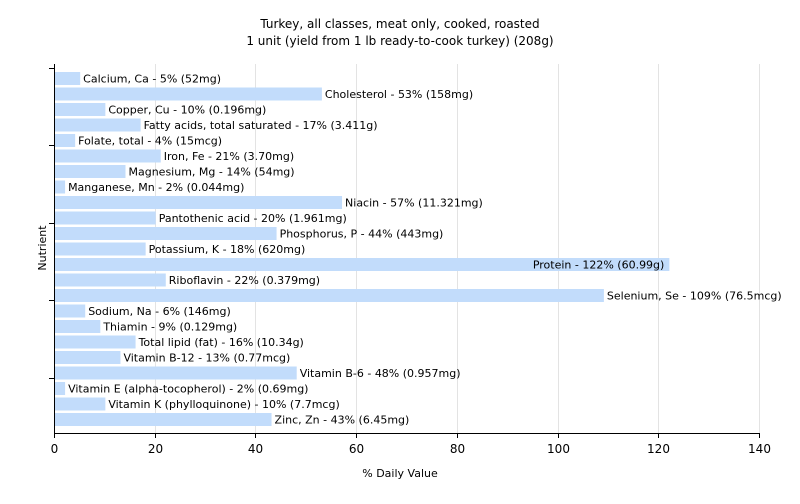  What do you see at coordinates (55, 449) in the screenshot?
I see `x-tick-label: 0` at bounding box center [55, 449].